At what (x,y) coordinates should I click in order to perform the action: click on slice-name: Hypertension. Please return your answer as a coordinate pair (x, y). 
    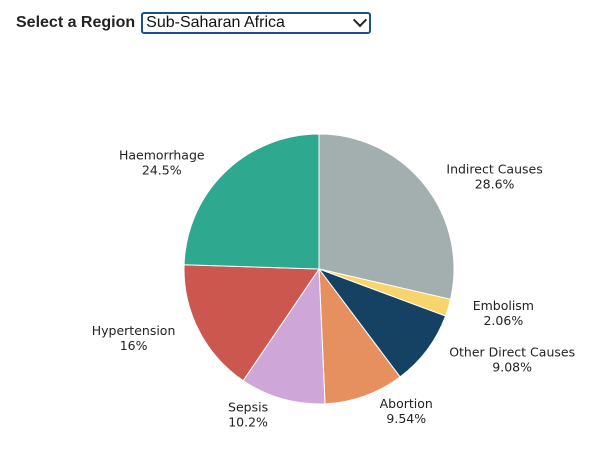
    Looking at the image, I should click on (134, 330).